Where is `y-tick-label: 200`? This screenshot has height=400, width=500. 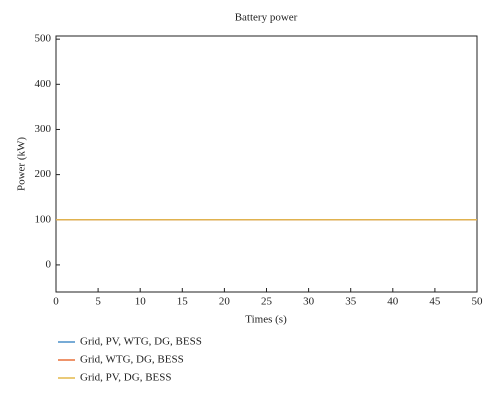 y-tick-label: 200 is located at coordinates (43, 174).